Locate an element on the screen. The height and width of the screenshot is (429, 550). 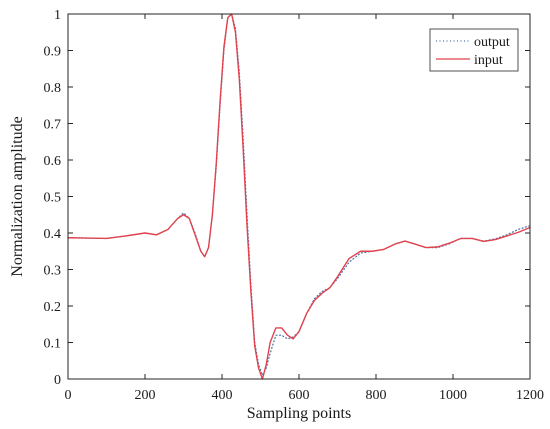
y-tick-label: 0.6 is located at coordinates (53, 161).